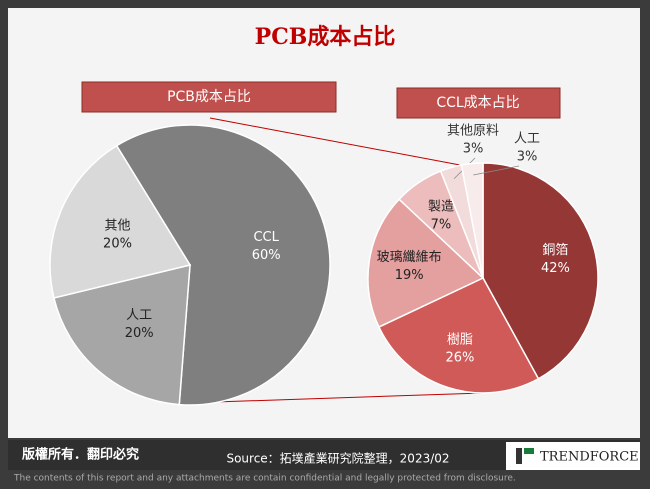 Image resolution: width=650 pixels, height=489 pixels. What do you see at coordinates (118, 226) in the screenshot?
I see `slice-label: 其他` at bounding box center [118, 226].